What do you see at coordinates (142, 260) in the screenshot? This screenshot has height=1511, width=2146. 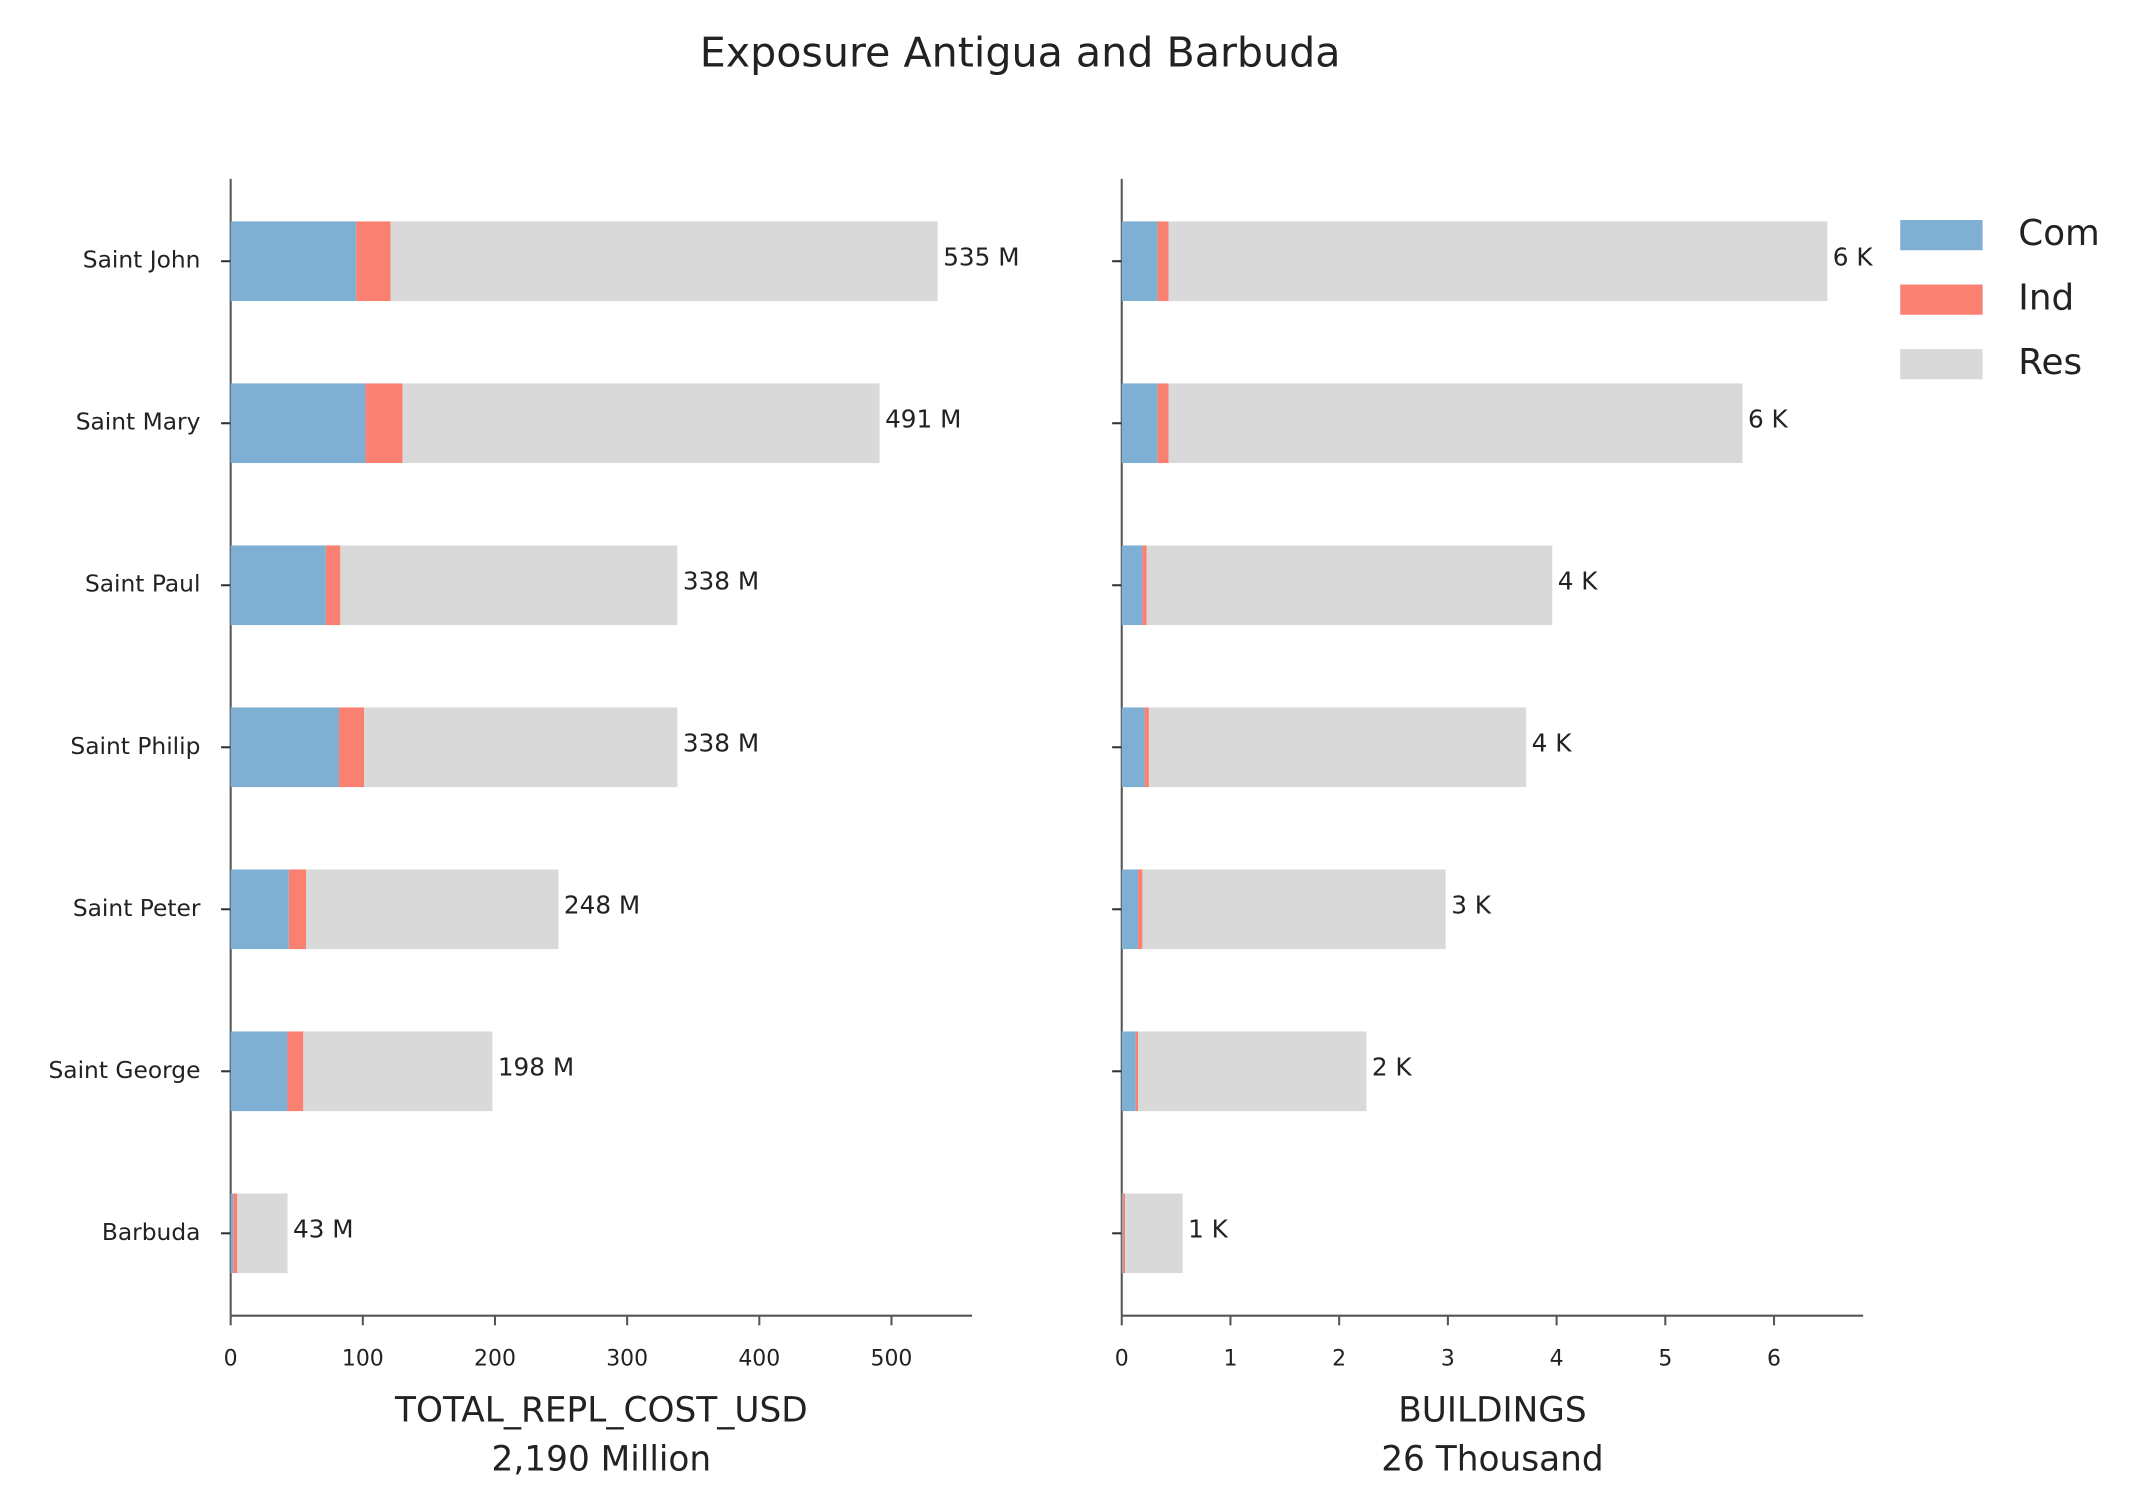 I see `y-tick-label: Saint John` at bounding box center [142, 260].